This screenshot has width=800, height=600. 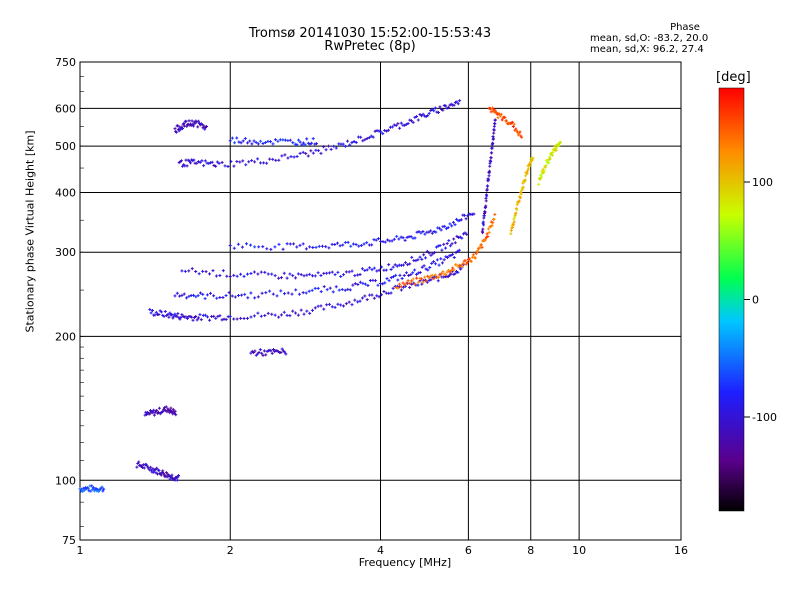 What do you see at coordinates (681, 550) in the screenshot?
I see `x-tick-label: 16` at bounding box center [681, 550].